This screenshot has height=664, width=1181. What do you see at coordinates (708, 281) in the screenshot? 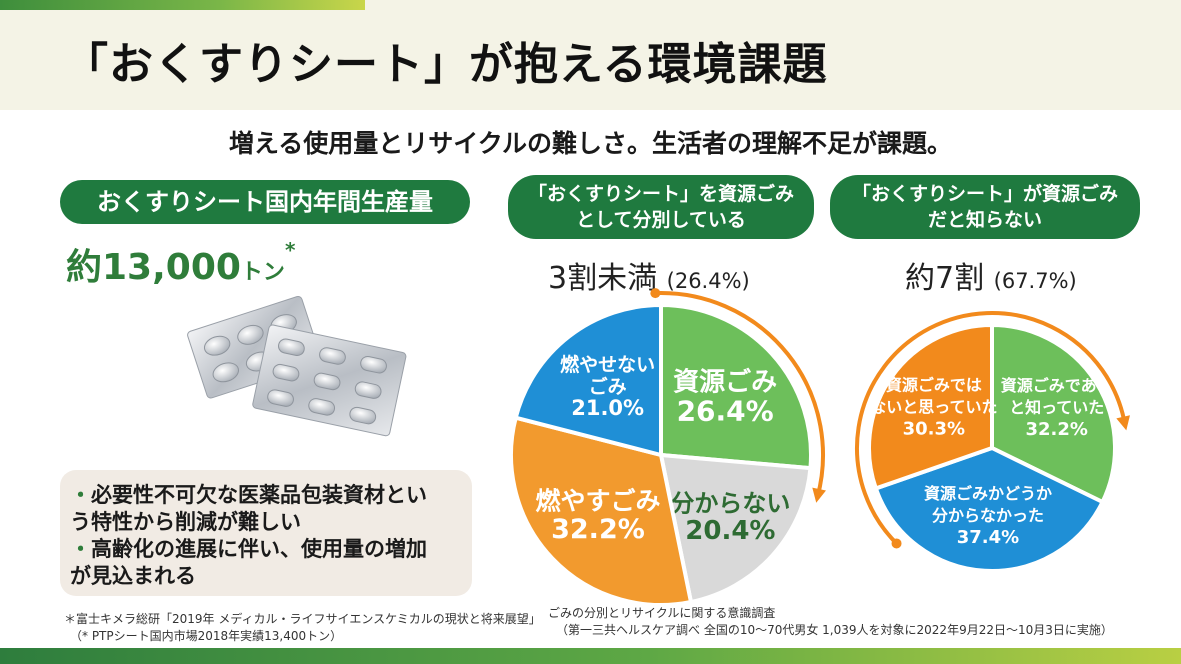
I see `chart1-headline-pct: (26.4%)` at bounding box center [708, 281].